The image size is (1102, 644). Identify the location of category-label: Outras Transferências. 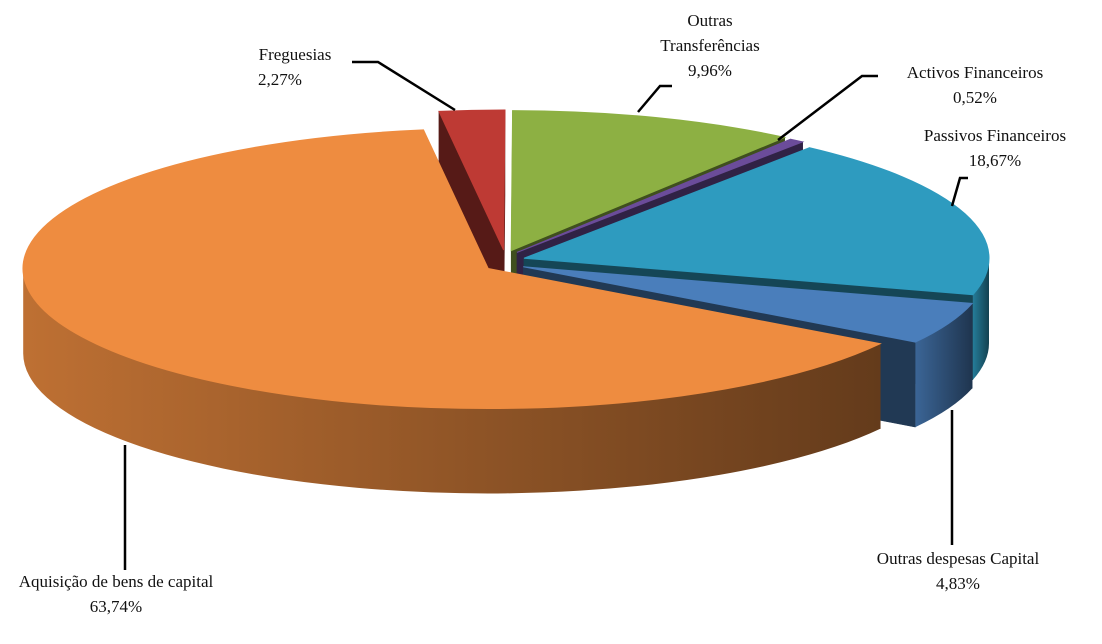
(710, 33).